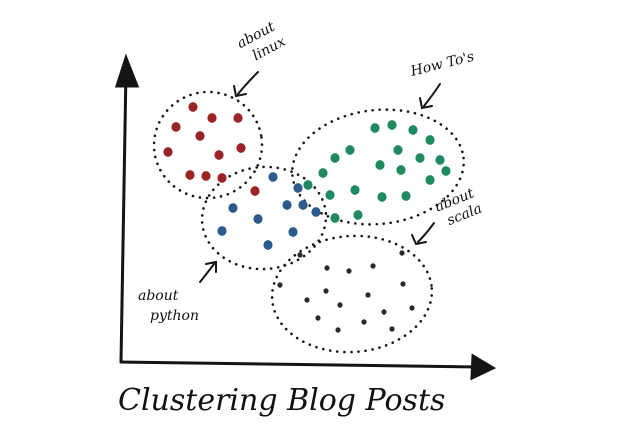 This screenshot has height=437, width=640. Describe the element at coordinates (127, 70) in the screenshot. I see `y-axis-arrowhead` at that location.